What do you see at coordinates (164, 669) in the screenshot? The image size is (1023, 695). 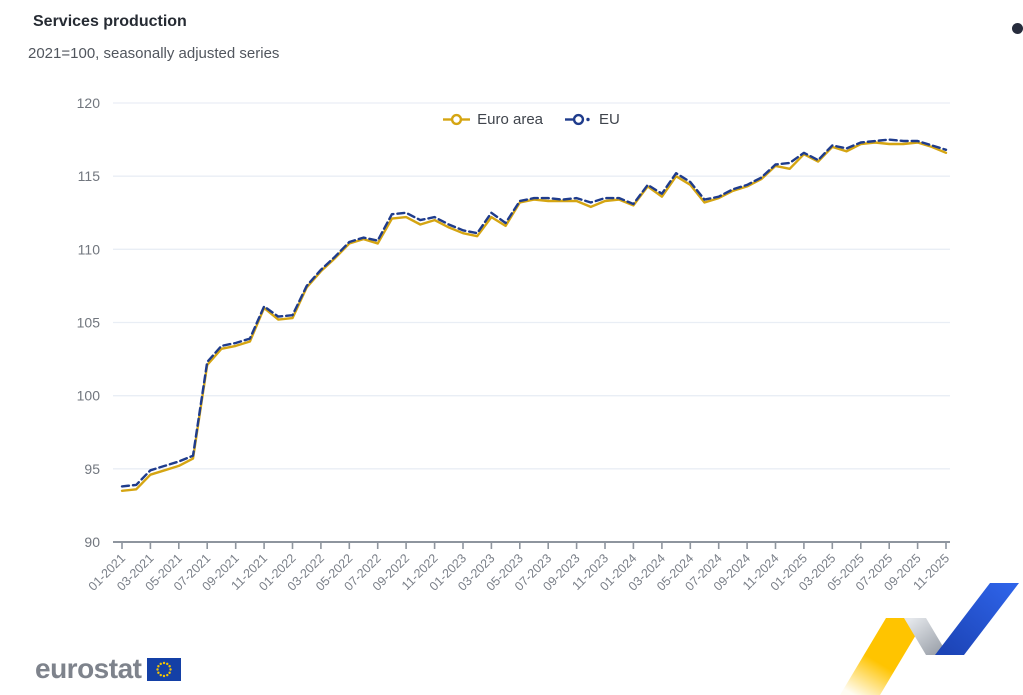 I see `eu-flag-icon` at bounding box center [164, 669].